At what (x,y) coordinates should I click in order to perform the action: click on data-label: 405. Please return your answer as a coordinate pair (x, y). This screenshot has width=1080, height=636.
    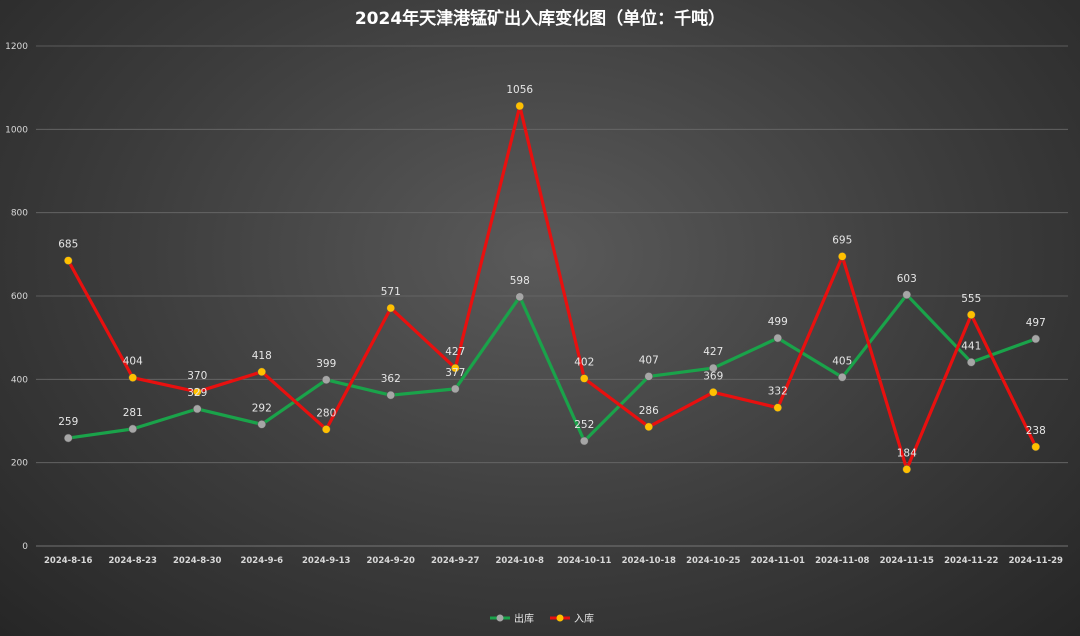
    Looking at the image, I should click on (842, 361).